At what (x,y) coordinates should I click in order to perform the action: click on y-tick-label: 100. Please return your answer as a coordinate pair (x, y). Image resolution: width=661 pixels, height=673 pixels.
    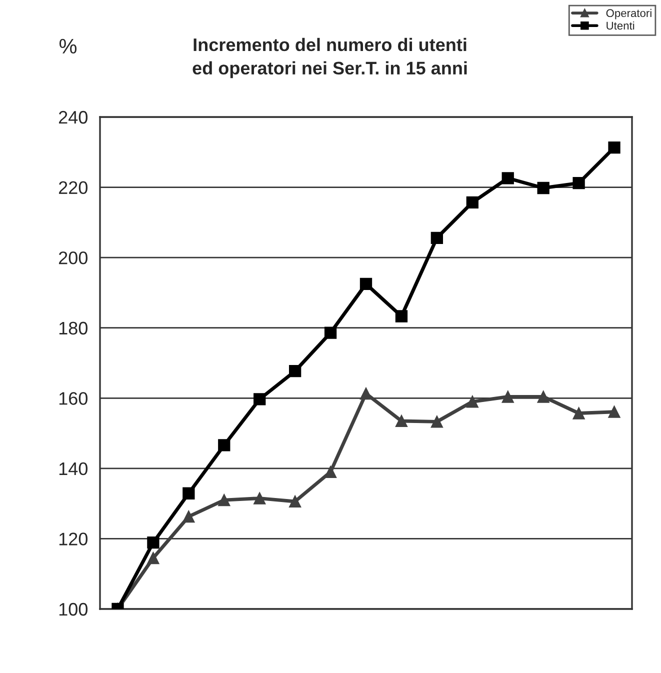
    Looking at the image, I should click on (73, 609).